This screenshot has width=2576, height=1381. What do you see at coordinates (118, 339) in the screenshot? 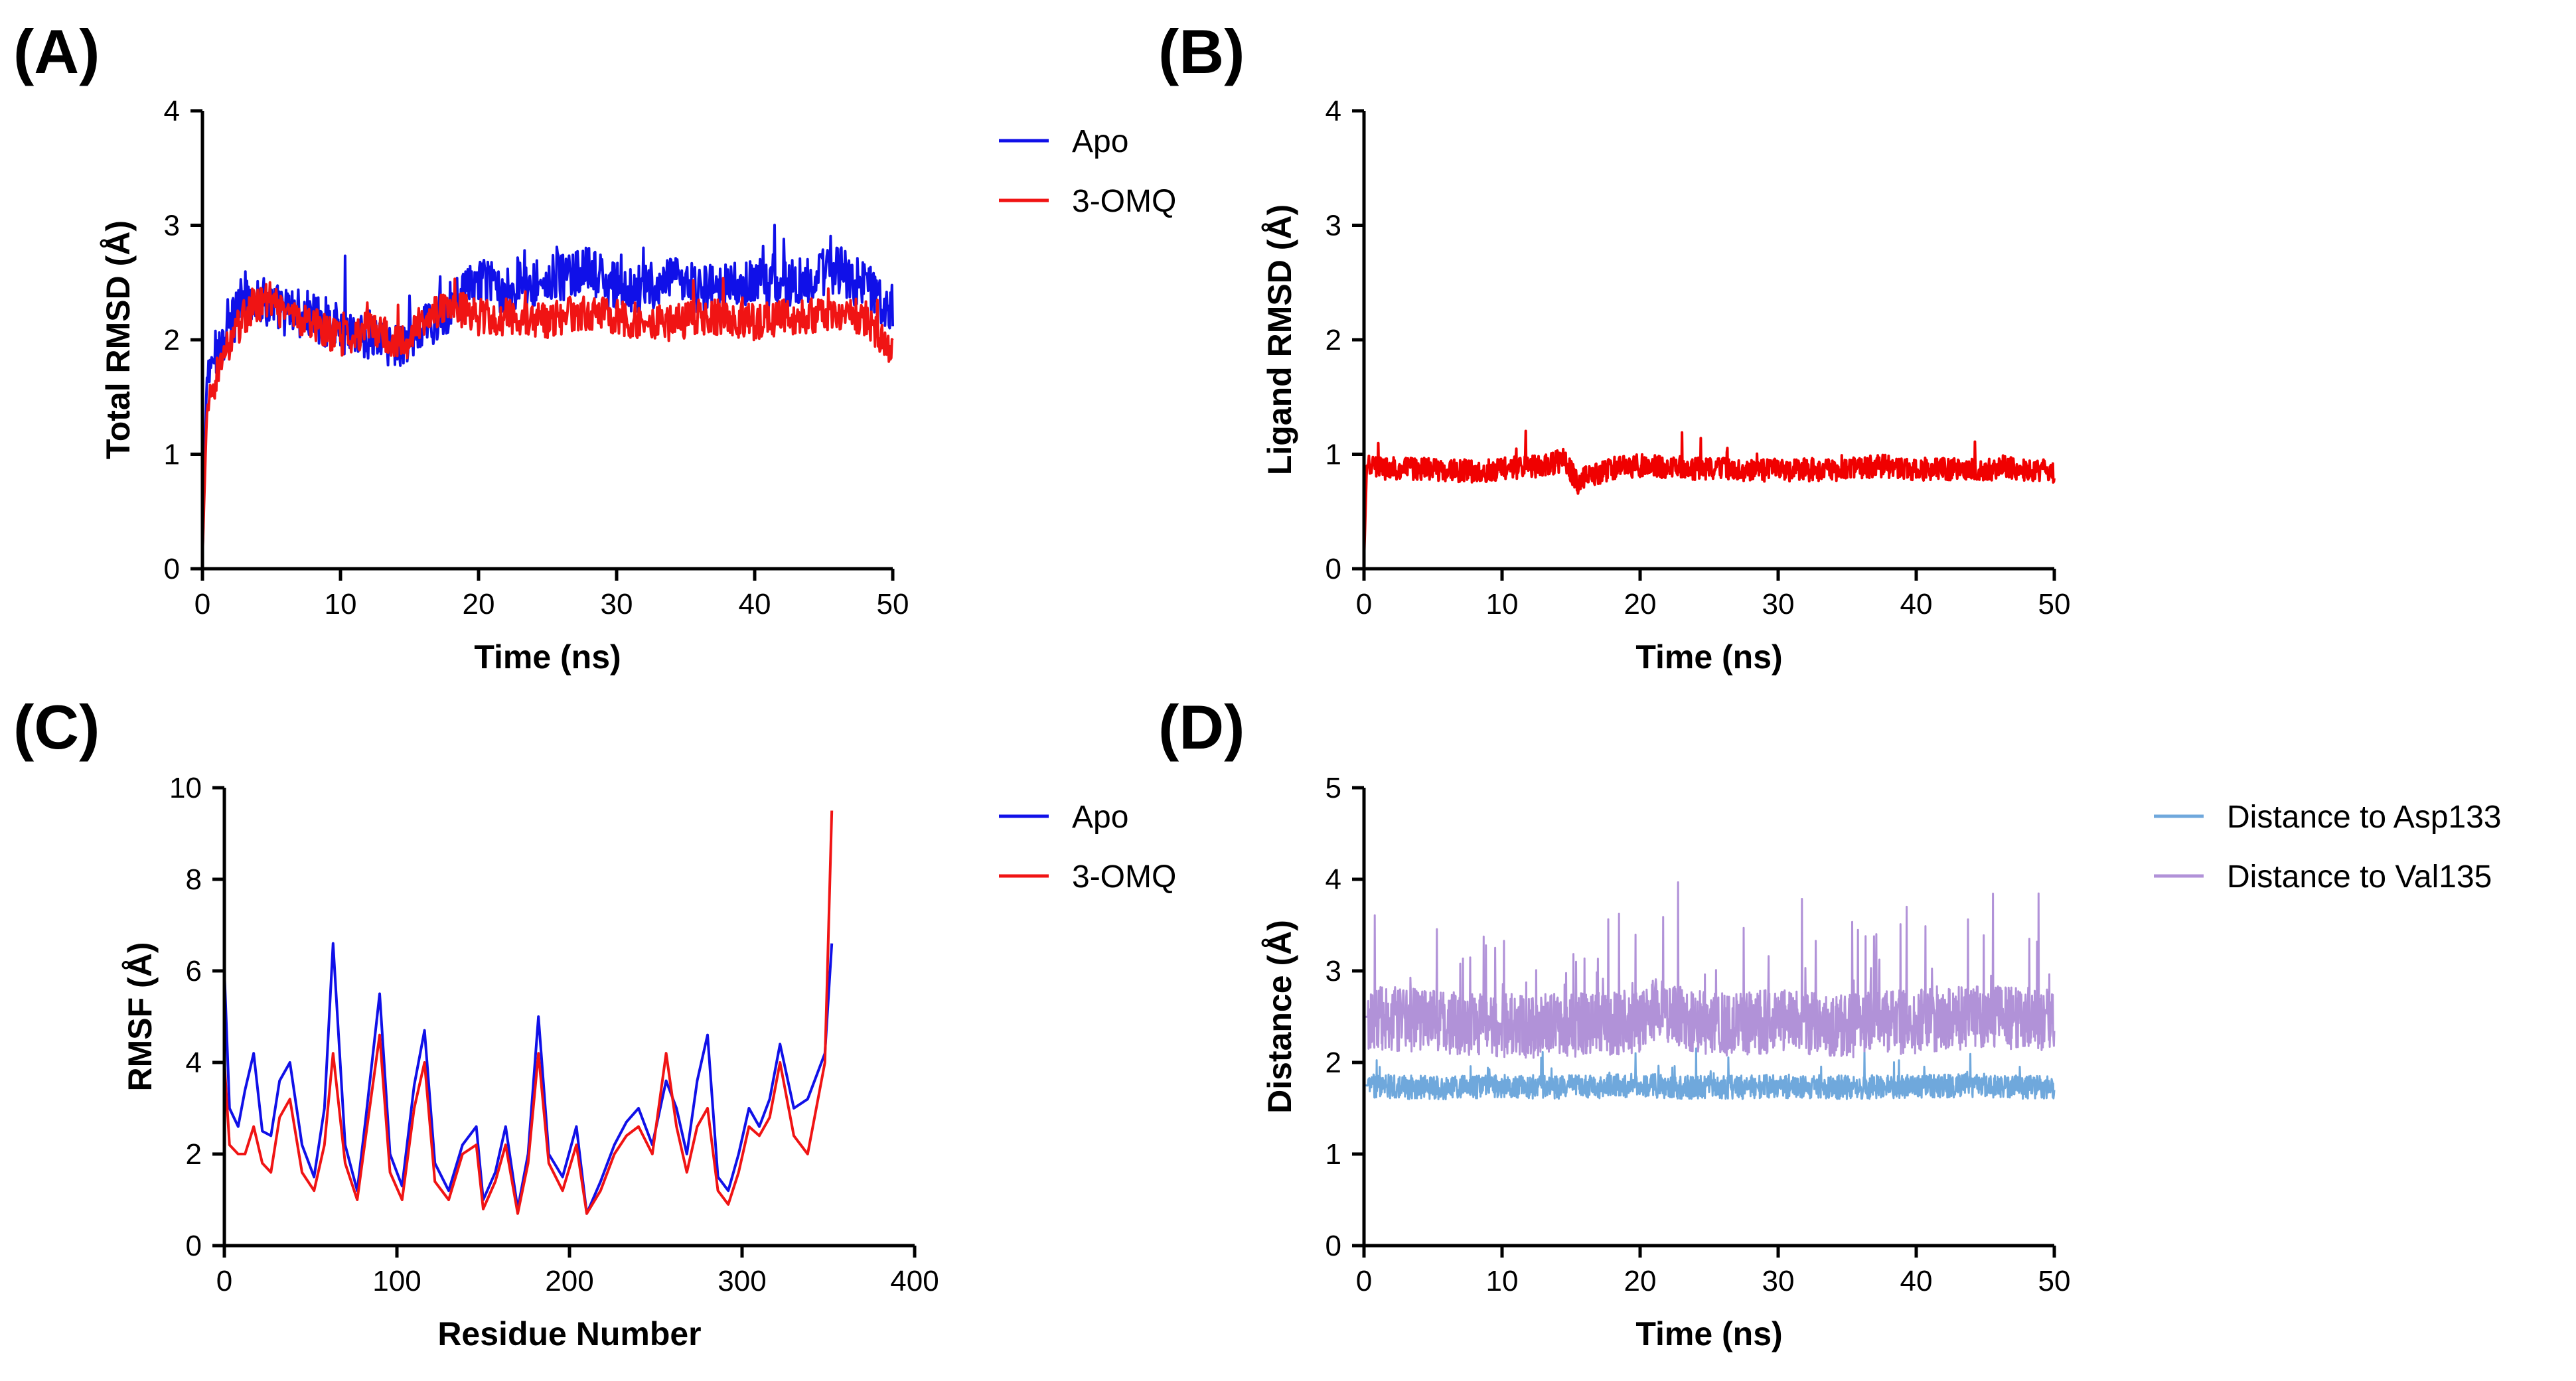
I see `y-axis-title: Total RMSD (Å)` at bounding box center [118, 339].